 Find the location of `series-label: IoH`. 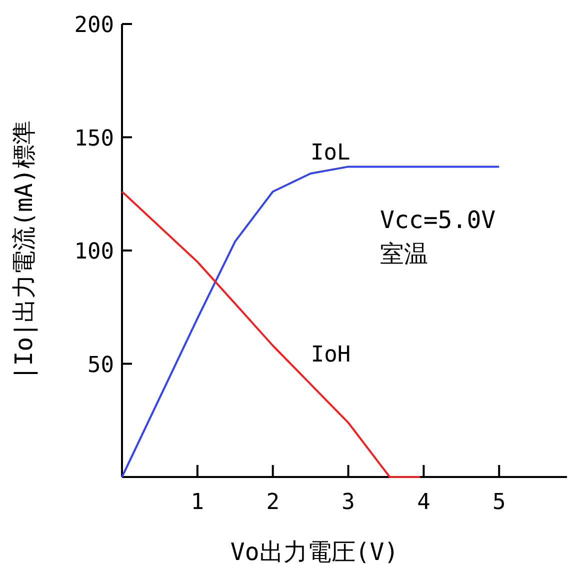

series-label: IoH is located at coordinates (330, 355).